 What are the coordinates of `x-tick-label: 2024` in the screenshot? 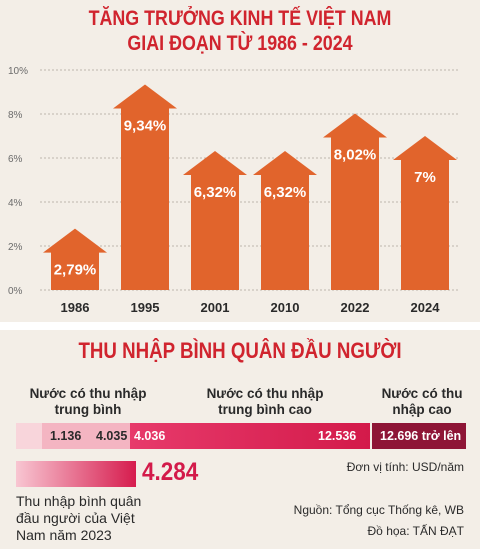 It's located at (426, 307).